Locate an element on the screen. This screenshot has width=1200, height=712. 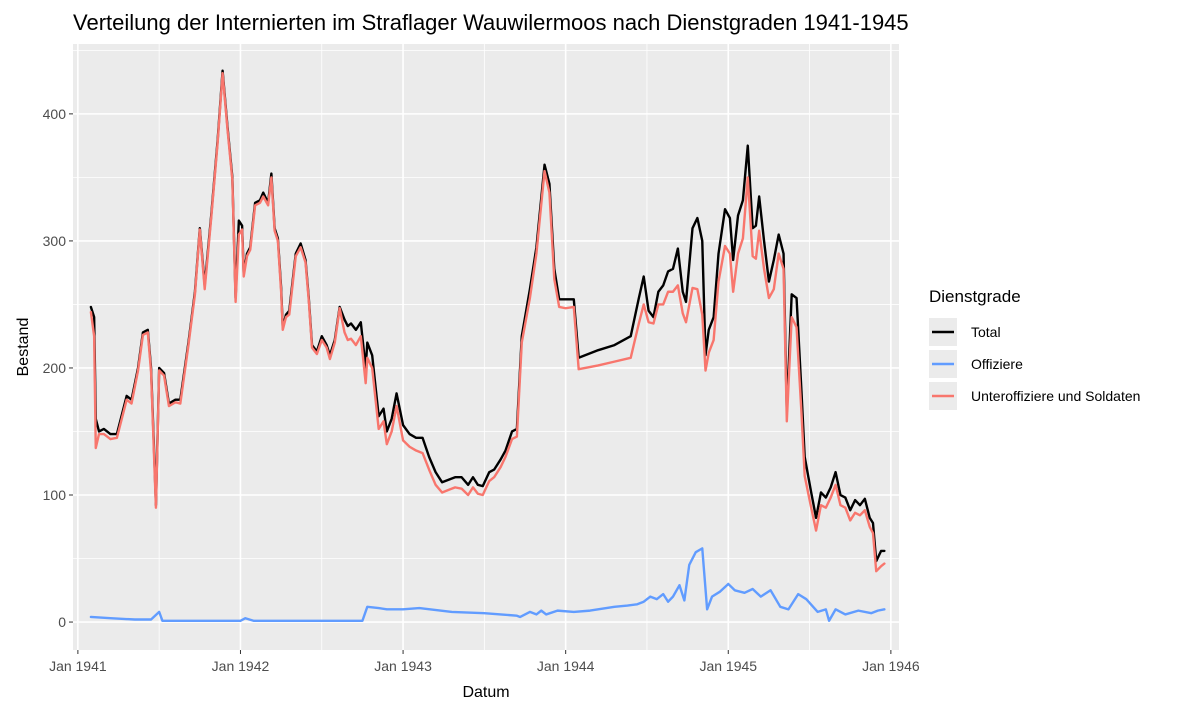
x-tick-label: Jan 1943 is located at coordinates (403, 666).